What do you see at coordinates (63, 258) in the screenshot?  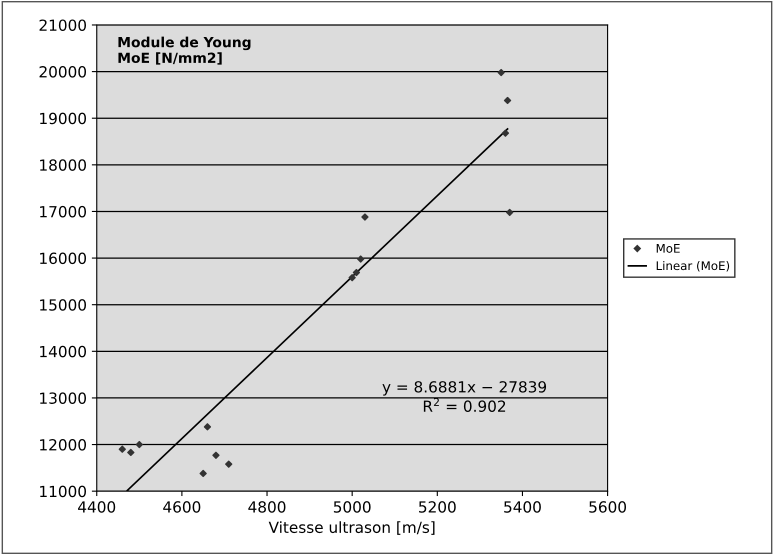 I see `y-tick-label: 16000` at bounding box center [63, 258].